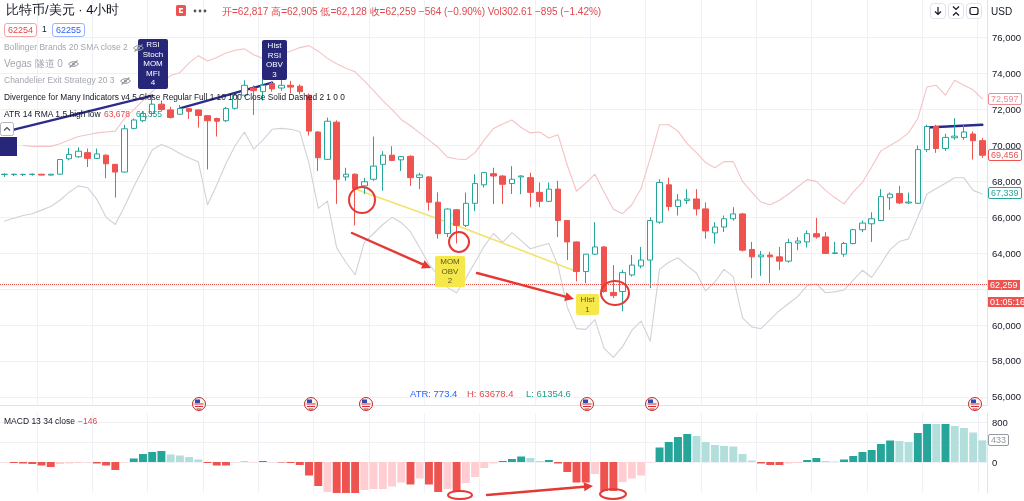 The height and width of the screenshot is (501, 1024). What do you see at coordinates (1005, 193) in the screenshot?
I see `annotation: 67,339` at bounding box center [1005, 193].